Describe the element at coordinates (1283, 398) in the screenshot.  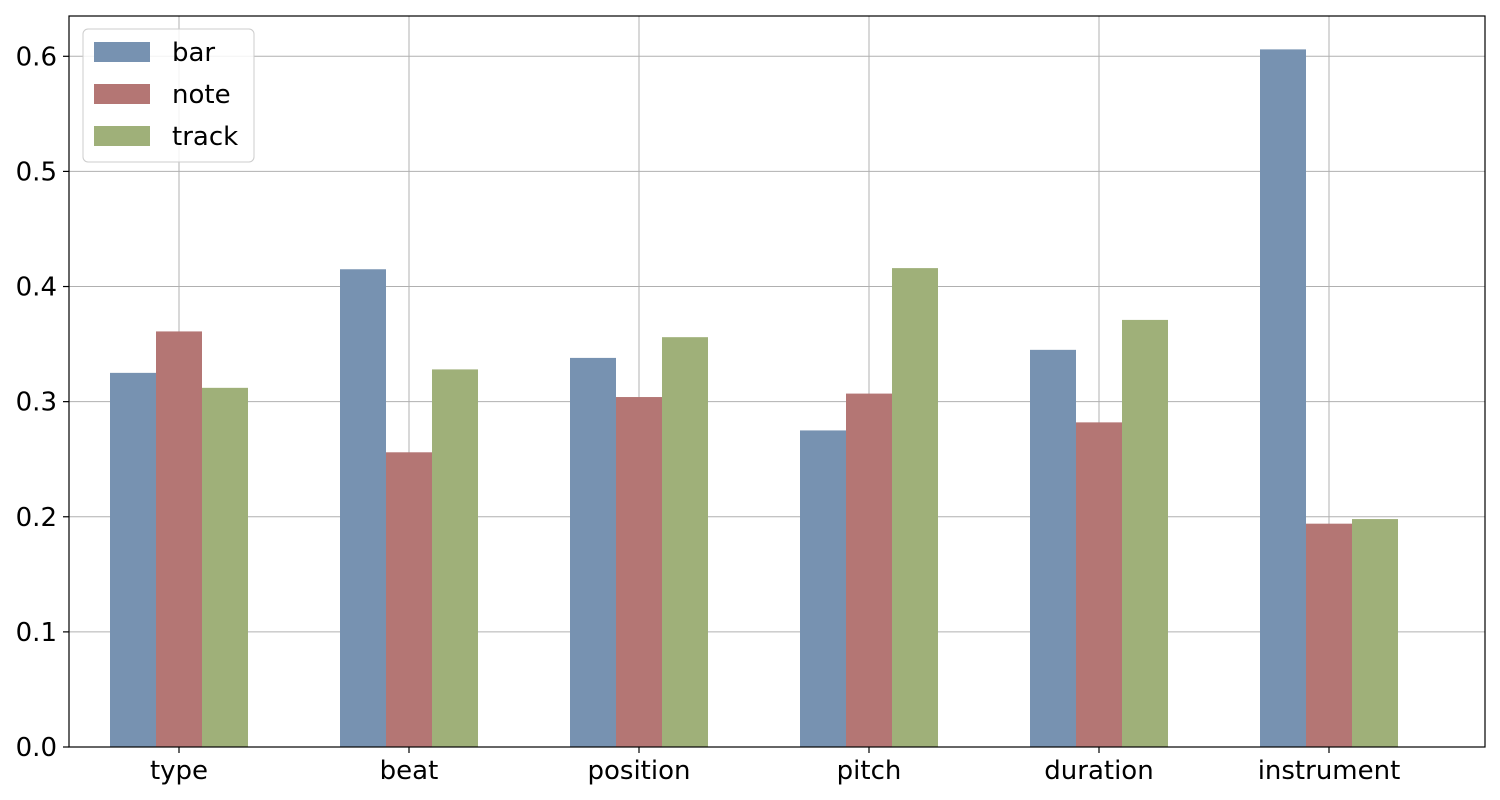
I see `bar-bar-instrument` at that location.